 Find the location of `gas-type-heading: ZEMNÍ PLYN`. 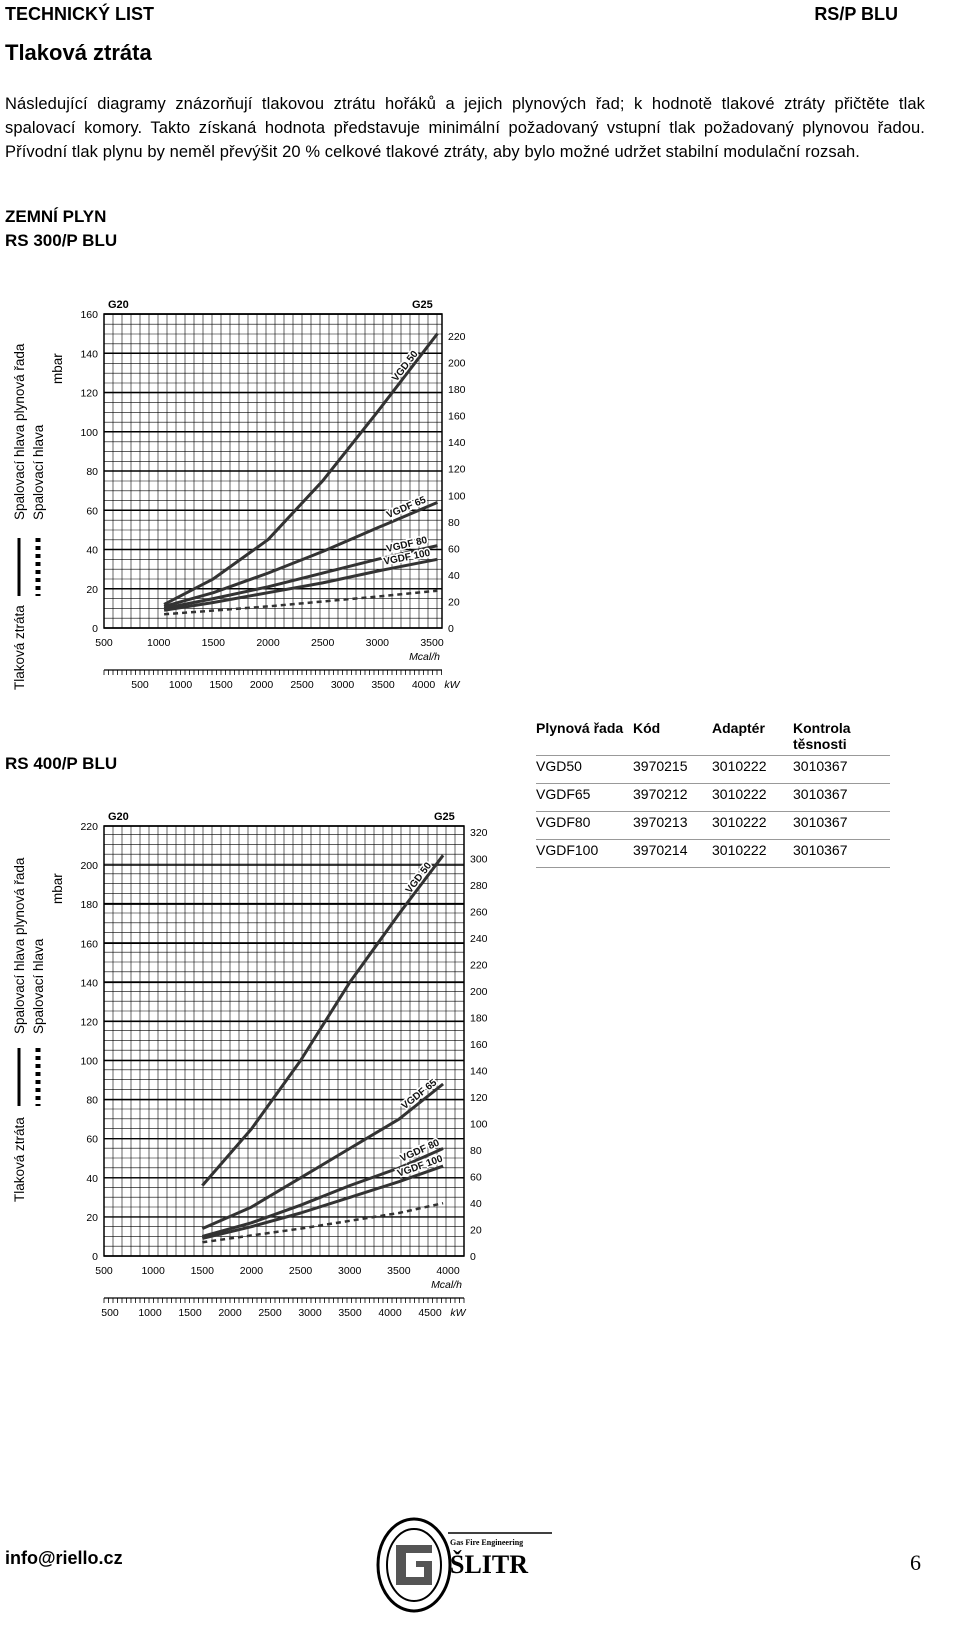

gas-type-heading: ZEMNÍ PLYN is located at coordinates (56, 216).